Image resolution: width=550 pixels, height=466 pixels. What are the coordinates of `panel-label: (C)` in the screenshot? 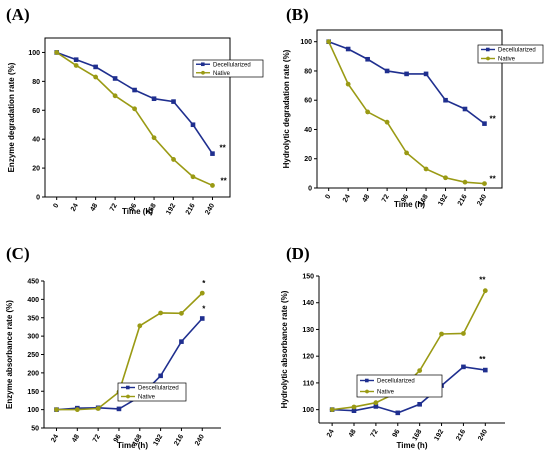 It's located at (18, 253).